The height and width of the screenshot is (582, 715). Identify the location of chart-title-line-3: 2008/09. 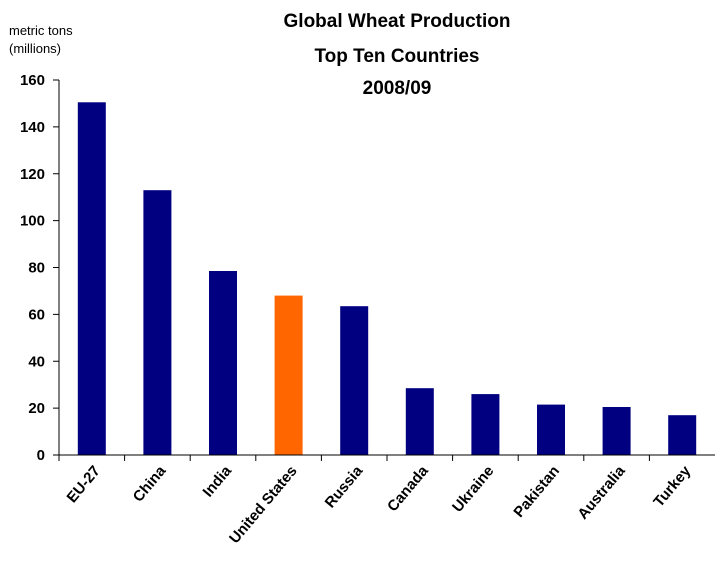
(397, 88).